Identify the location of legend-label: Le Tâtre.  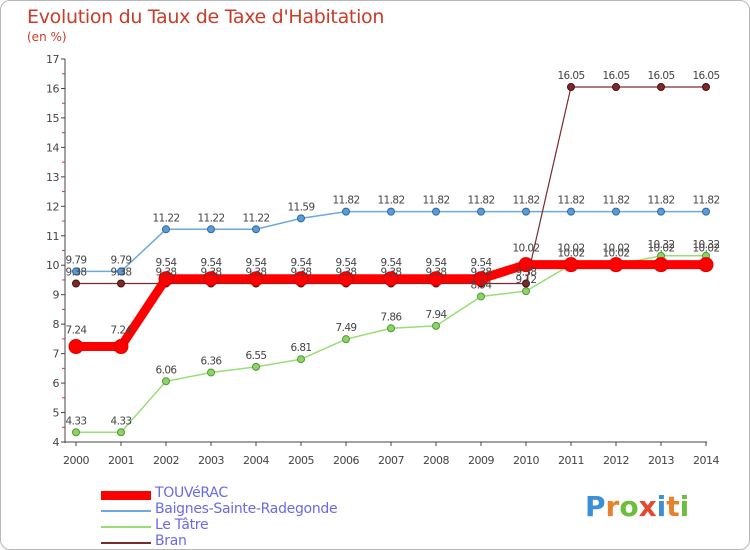
(182, 525).